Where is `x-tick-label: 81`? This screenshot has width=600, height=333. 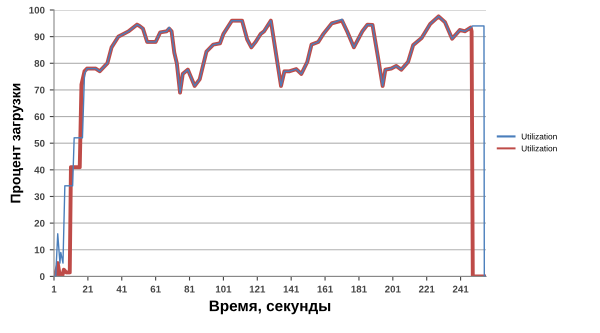
x-tick-label: 81 is located at coordinates (189, 289).